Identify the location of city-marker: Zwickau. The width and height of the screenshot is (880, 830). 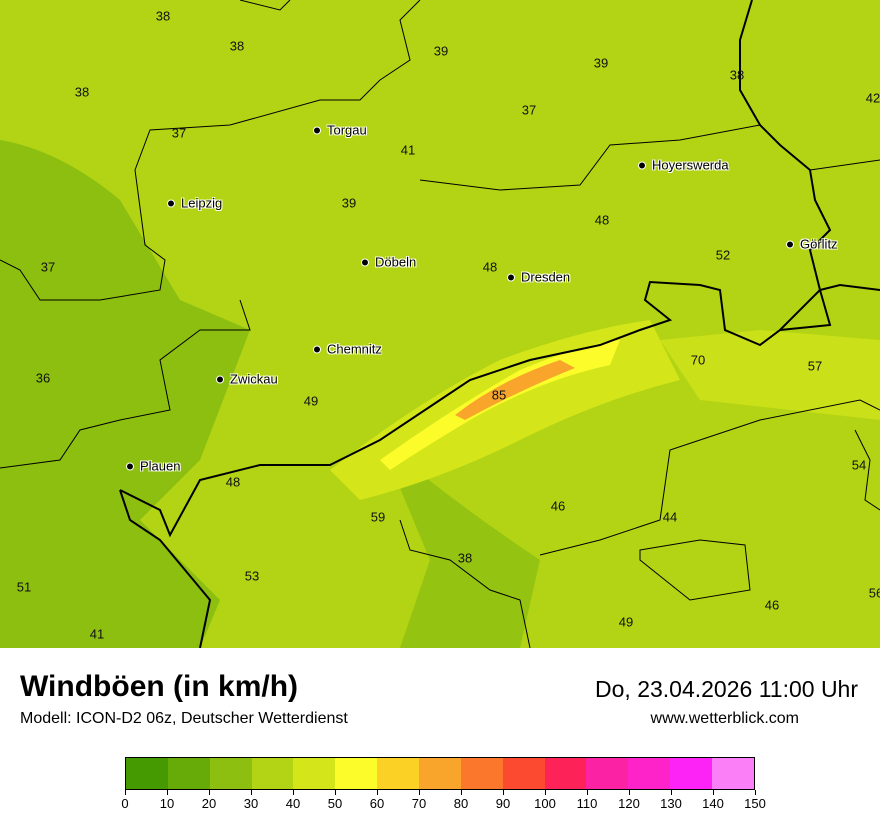
(247, 379).